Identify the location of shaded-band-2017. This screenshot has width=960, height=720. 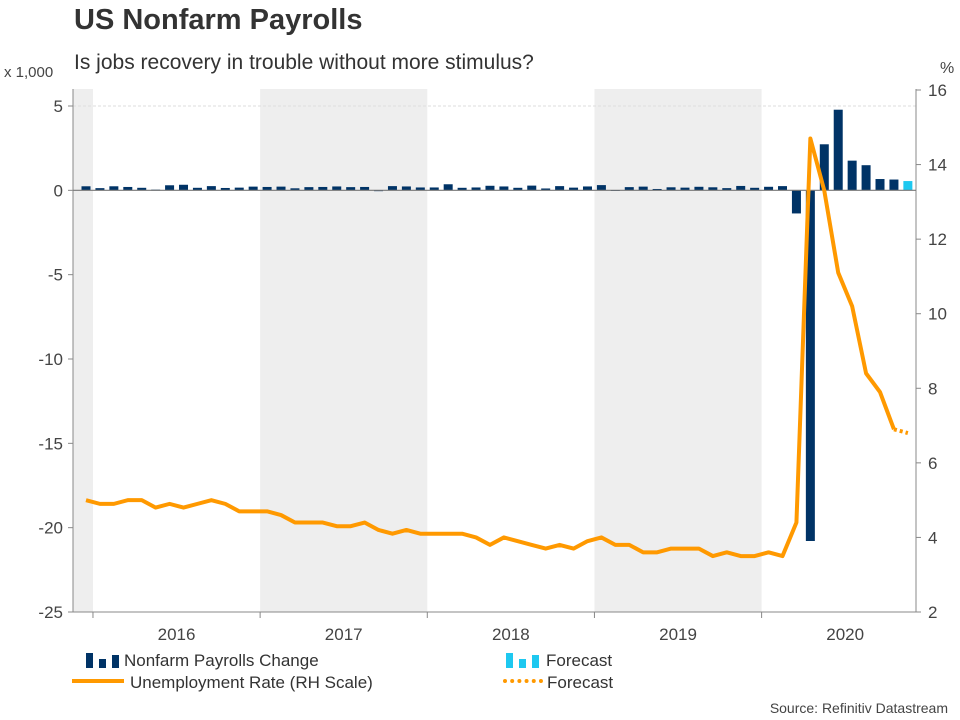
(344, 350).